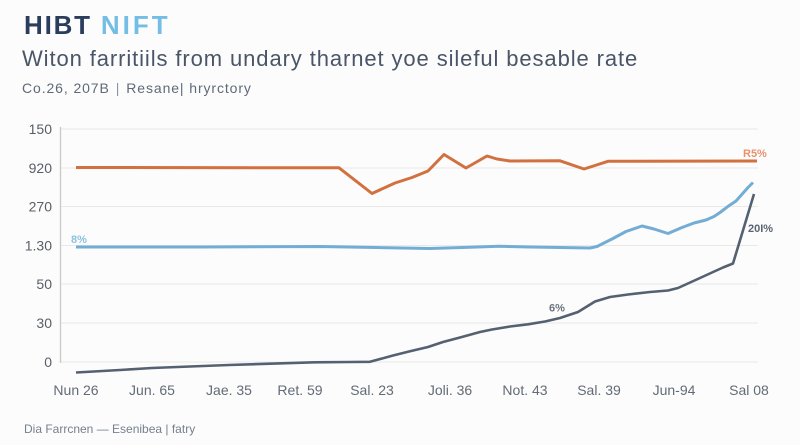 The width and height of the screenshot is (800, 445). I want to click on svg-text: R5%, so click(755, 154).